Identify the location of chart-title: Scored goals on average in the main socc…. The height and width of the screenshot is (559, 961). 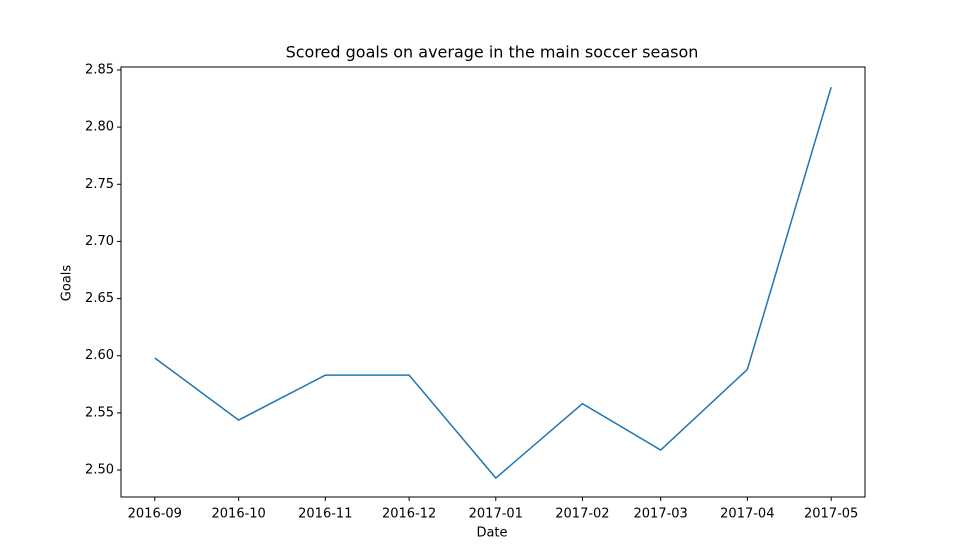
(492, 52).